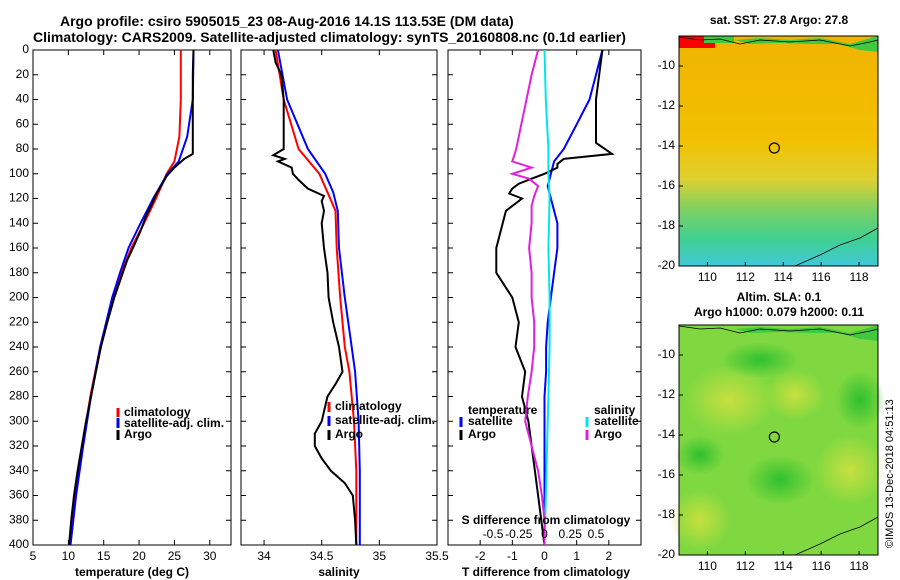 This screenshot has width=900, height=580. I want to click on y-tick-label: 180, so click(19, 272).